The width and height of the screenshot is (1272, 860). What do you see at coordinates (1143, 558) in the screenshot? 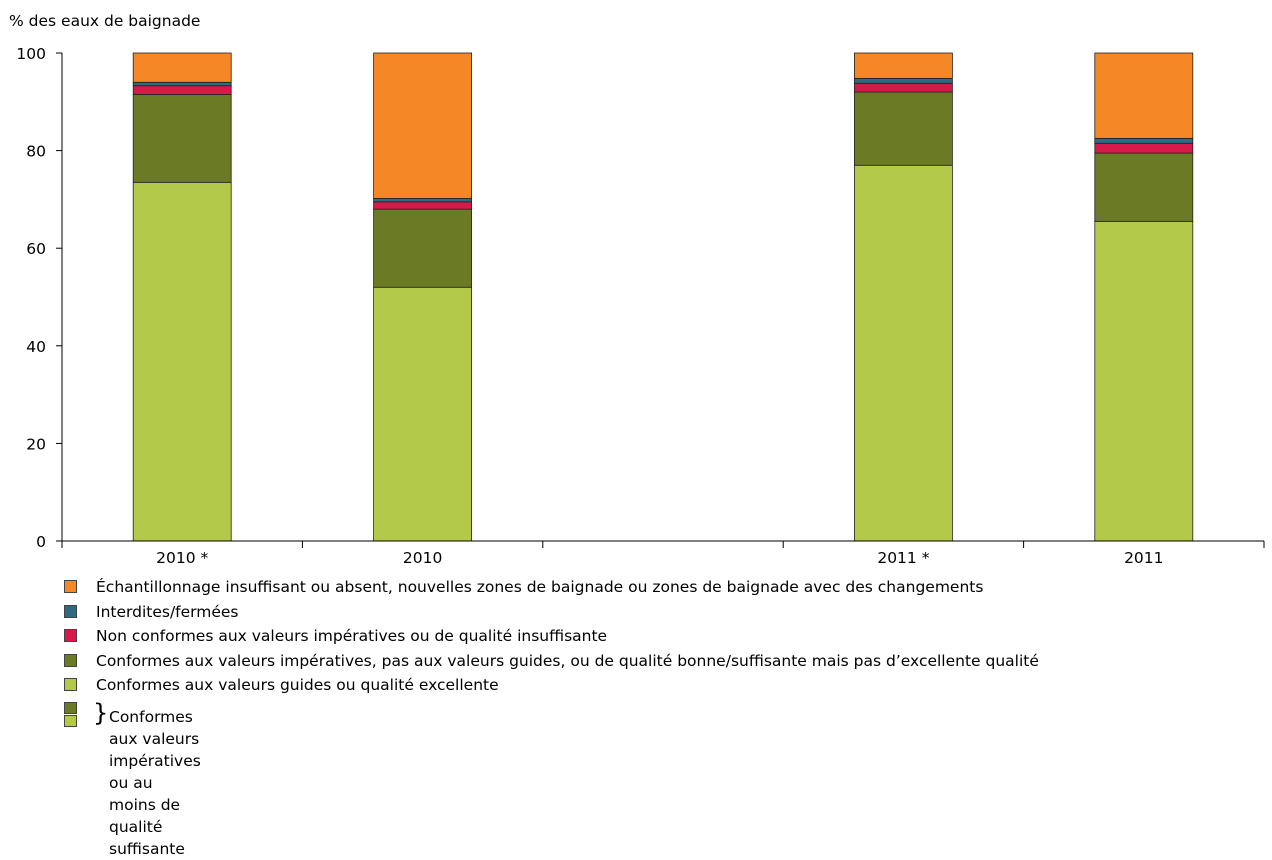
I see `x-tick-label: 2011` at bounding box center [1143, 558].